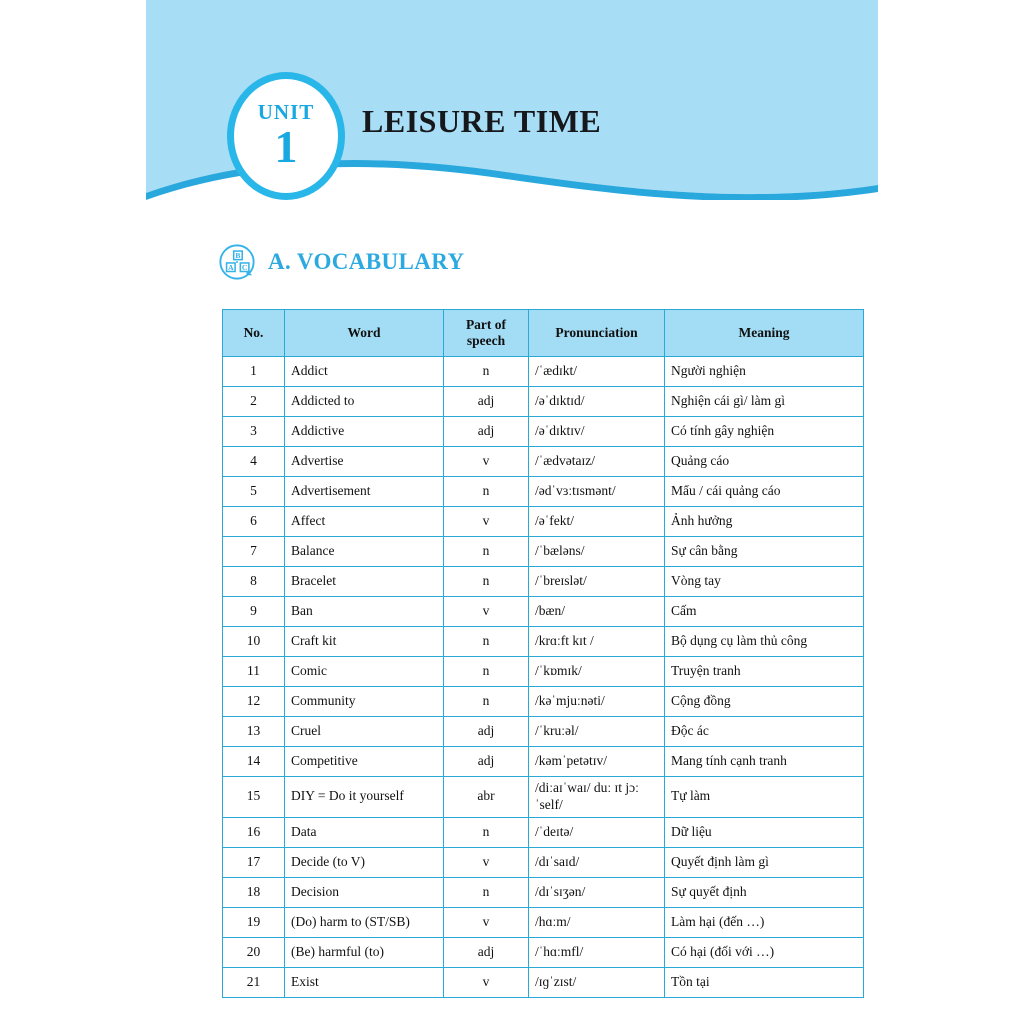 This screenshot has width=1024, height=1024. Describe the element at coordinates (764, 892) in the screenshot. I see `cell-meaning: Sự quyết định` at that location.